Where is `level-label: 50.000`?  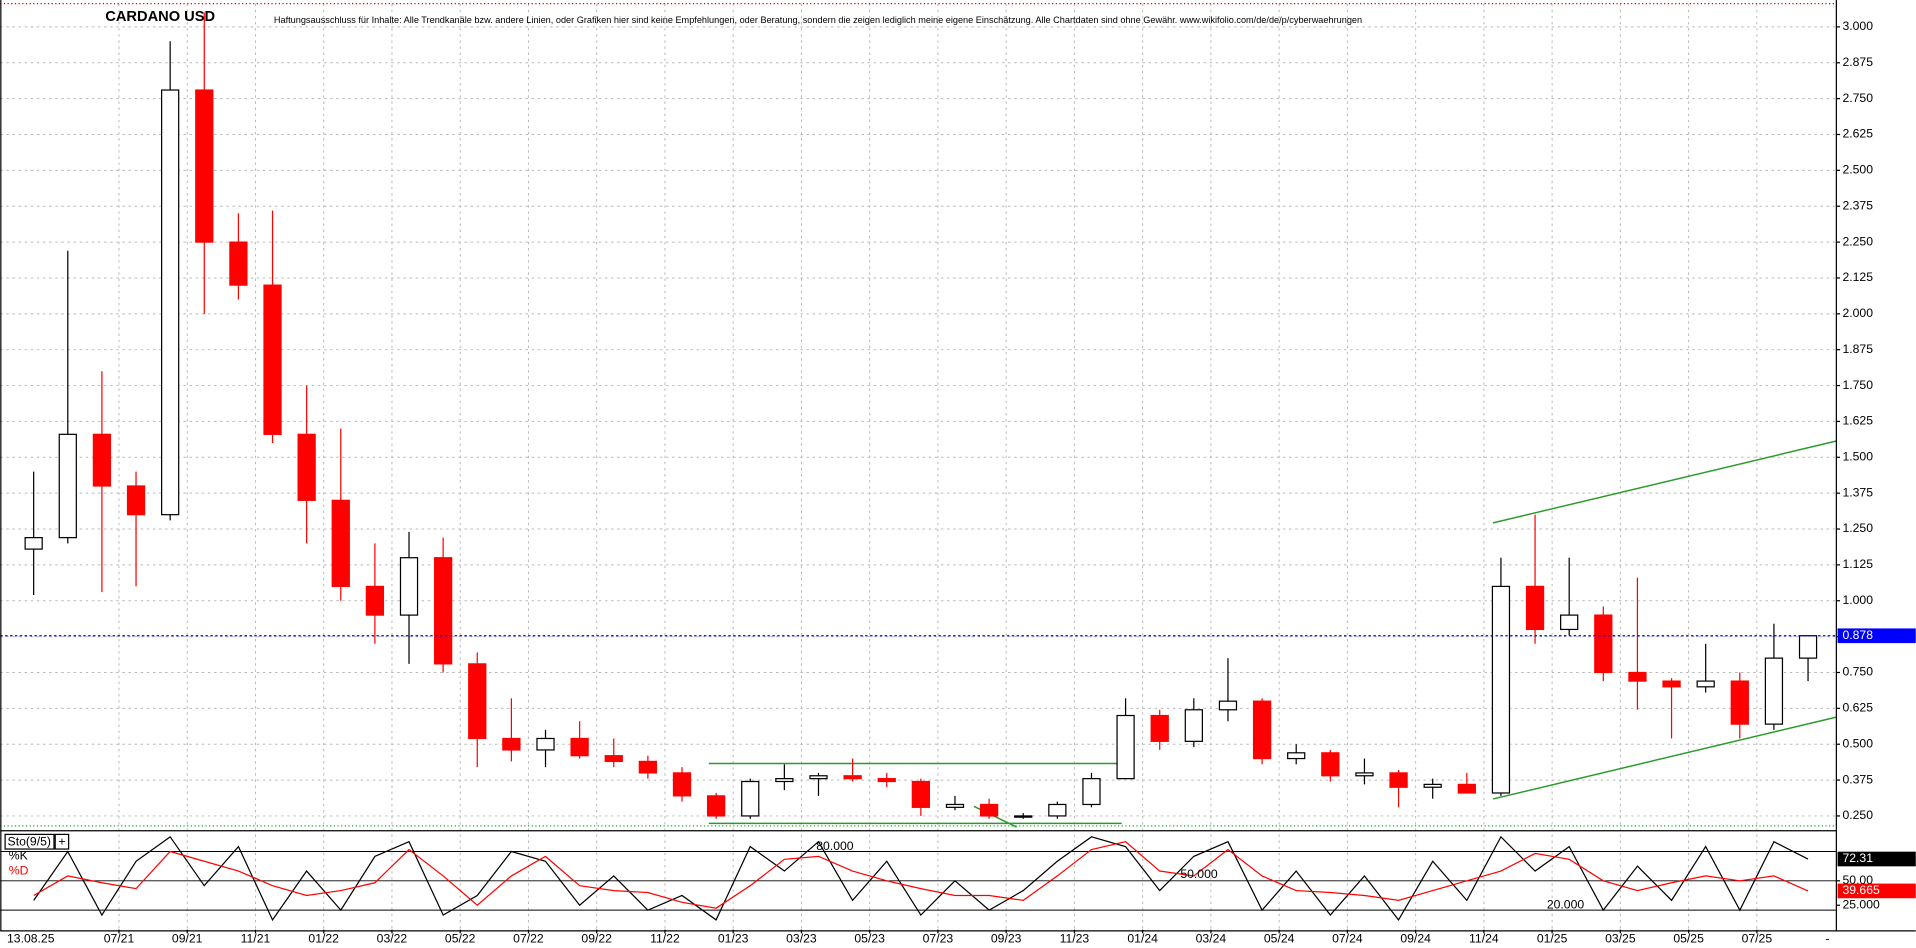
level-label: 50.000 is located at coordinates (1199, 874).